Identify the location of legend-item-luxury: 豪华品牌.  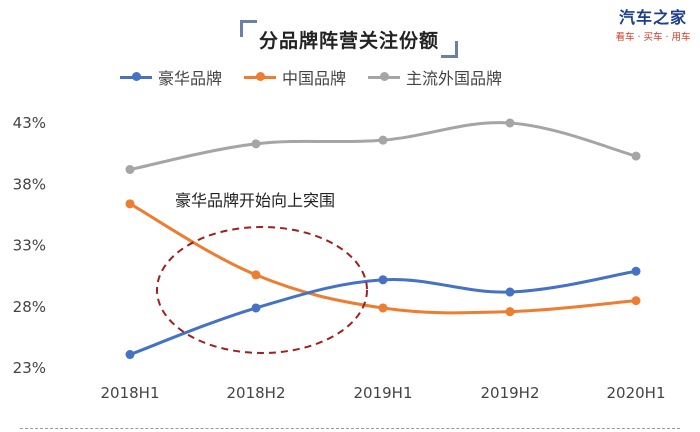
(171, 77).